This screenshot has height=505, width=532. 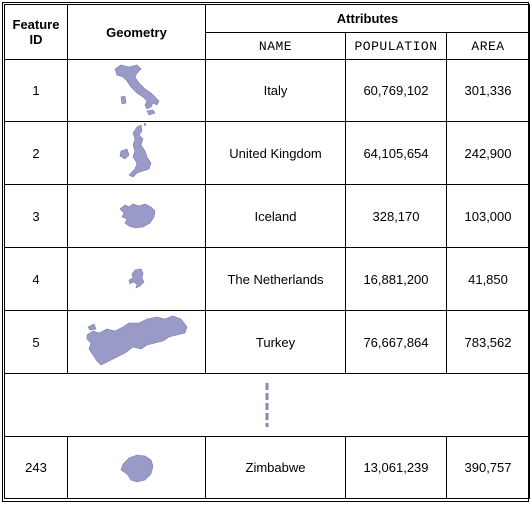 I want to click on population-cell: 13,061,239, so click(x=396, y=467).